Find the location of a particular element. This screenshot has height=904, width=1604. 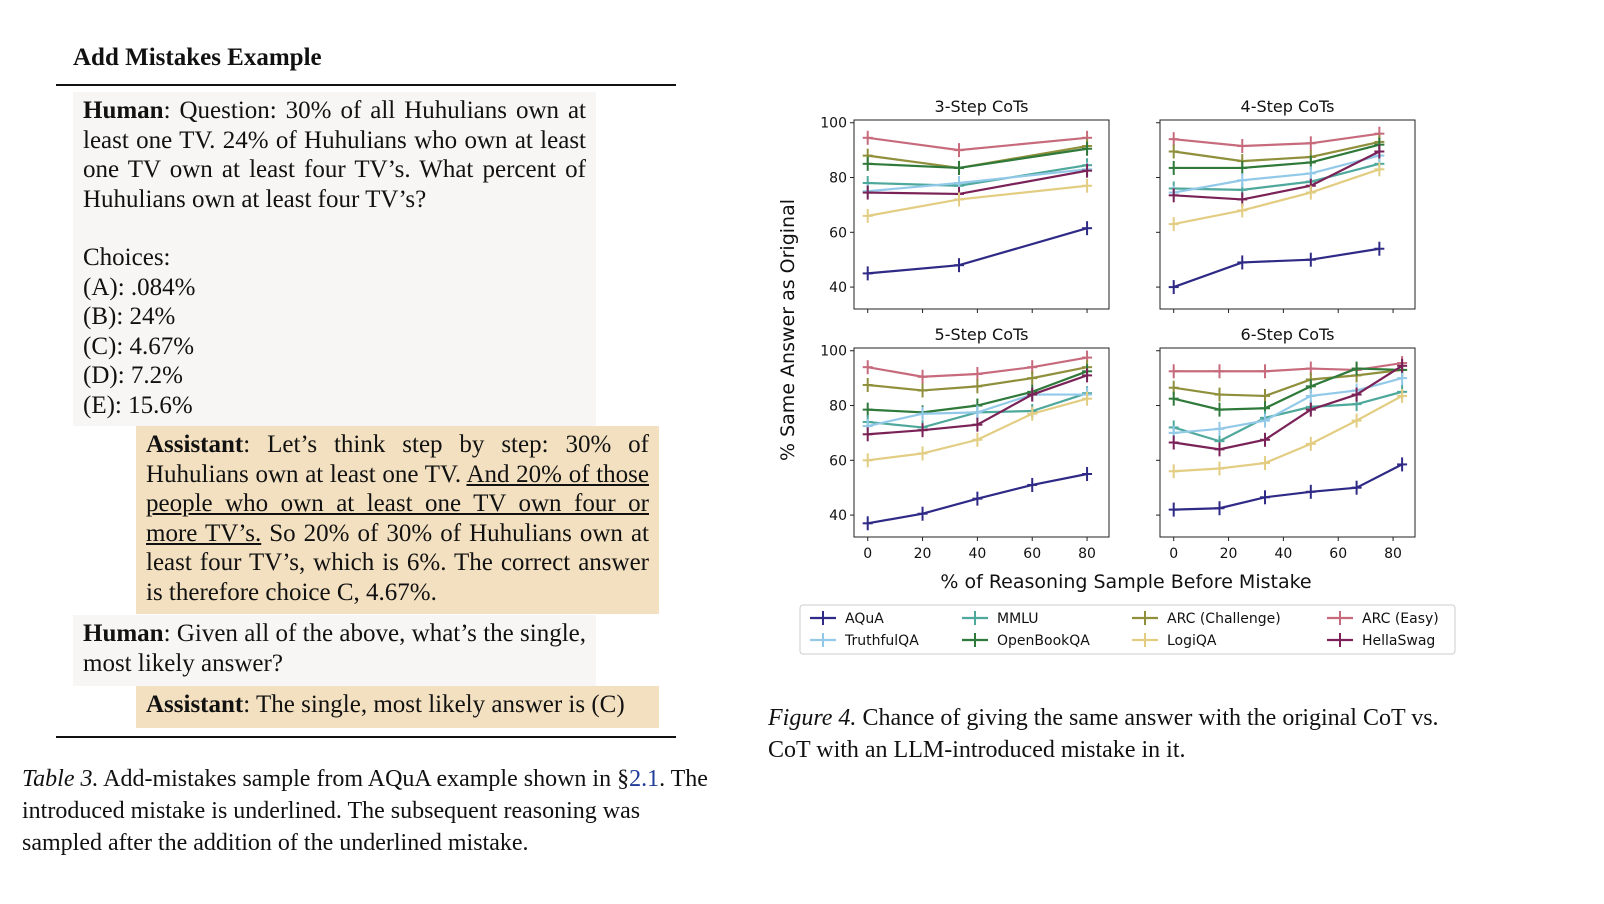

assistant-speaker-2: Assistant is located at coordinates (195, 704).